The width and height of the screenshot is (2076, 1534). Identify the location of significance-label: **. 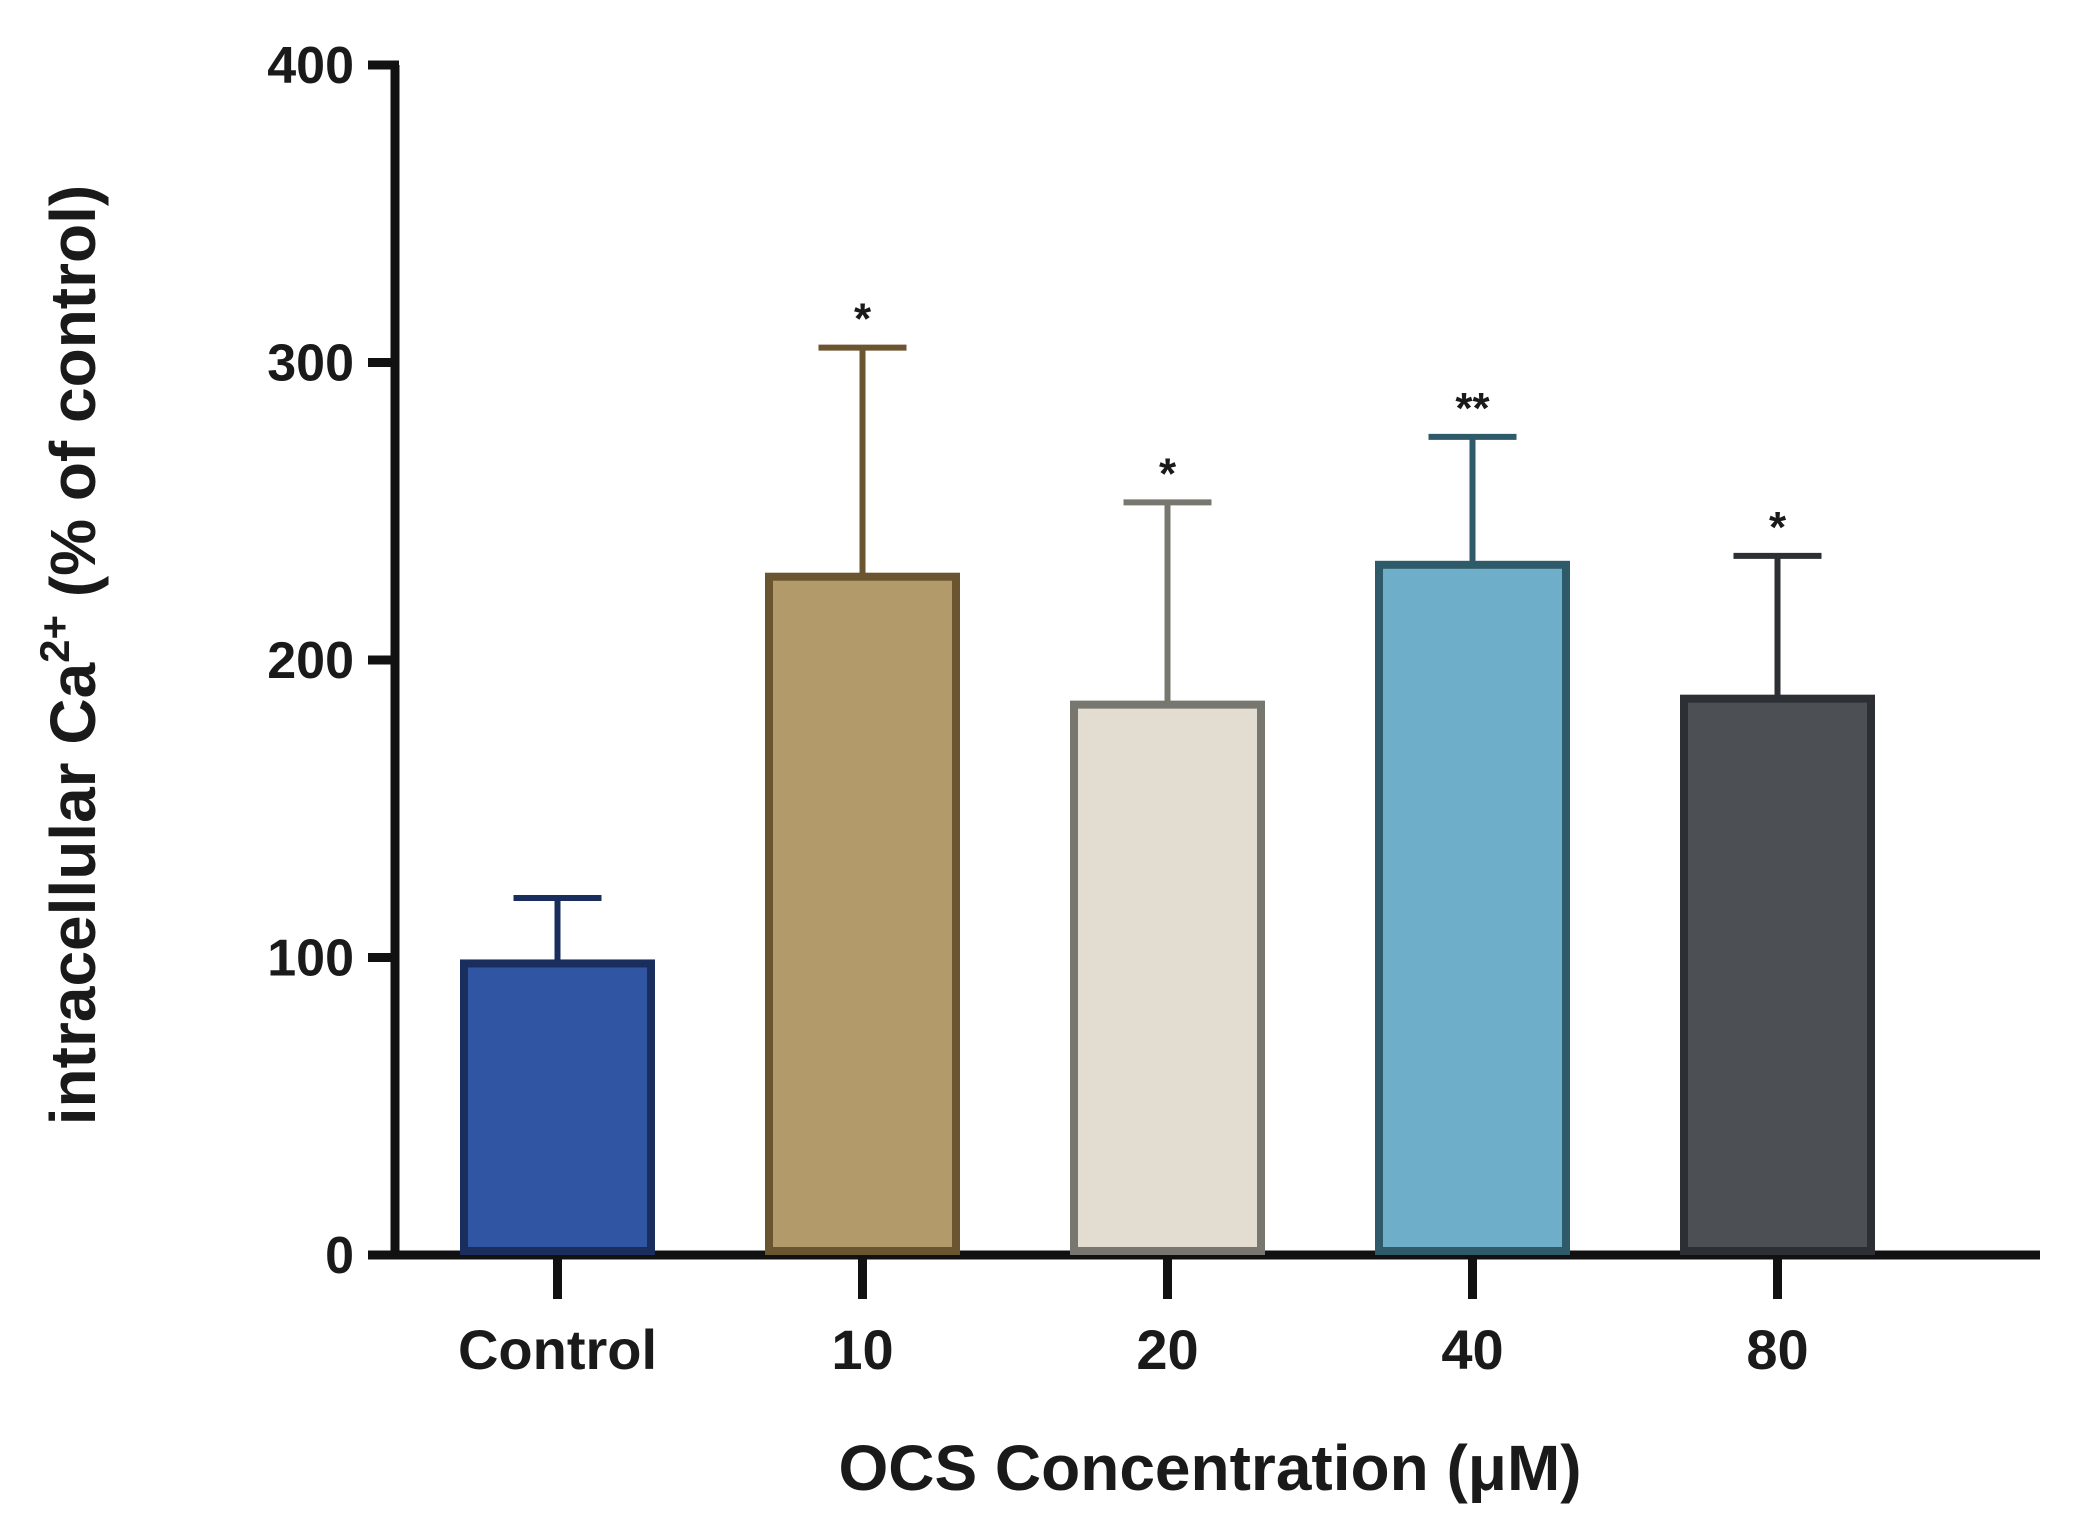
(1472, 408).